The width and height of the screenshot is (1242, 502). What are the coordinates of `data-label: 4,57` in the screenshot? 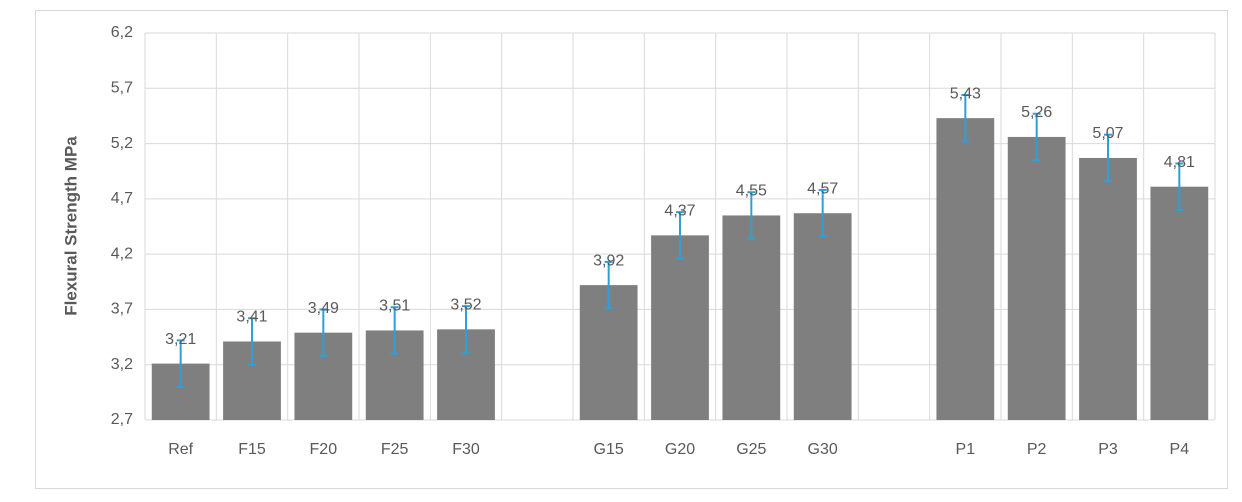 It's located at (822, 188).